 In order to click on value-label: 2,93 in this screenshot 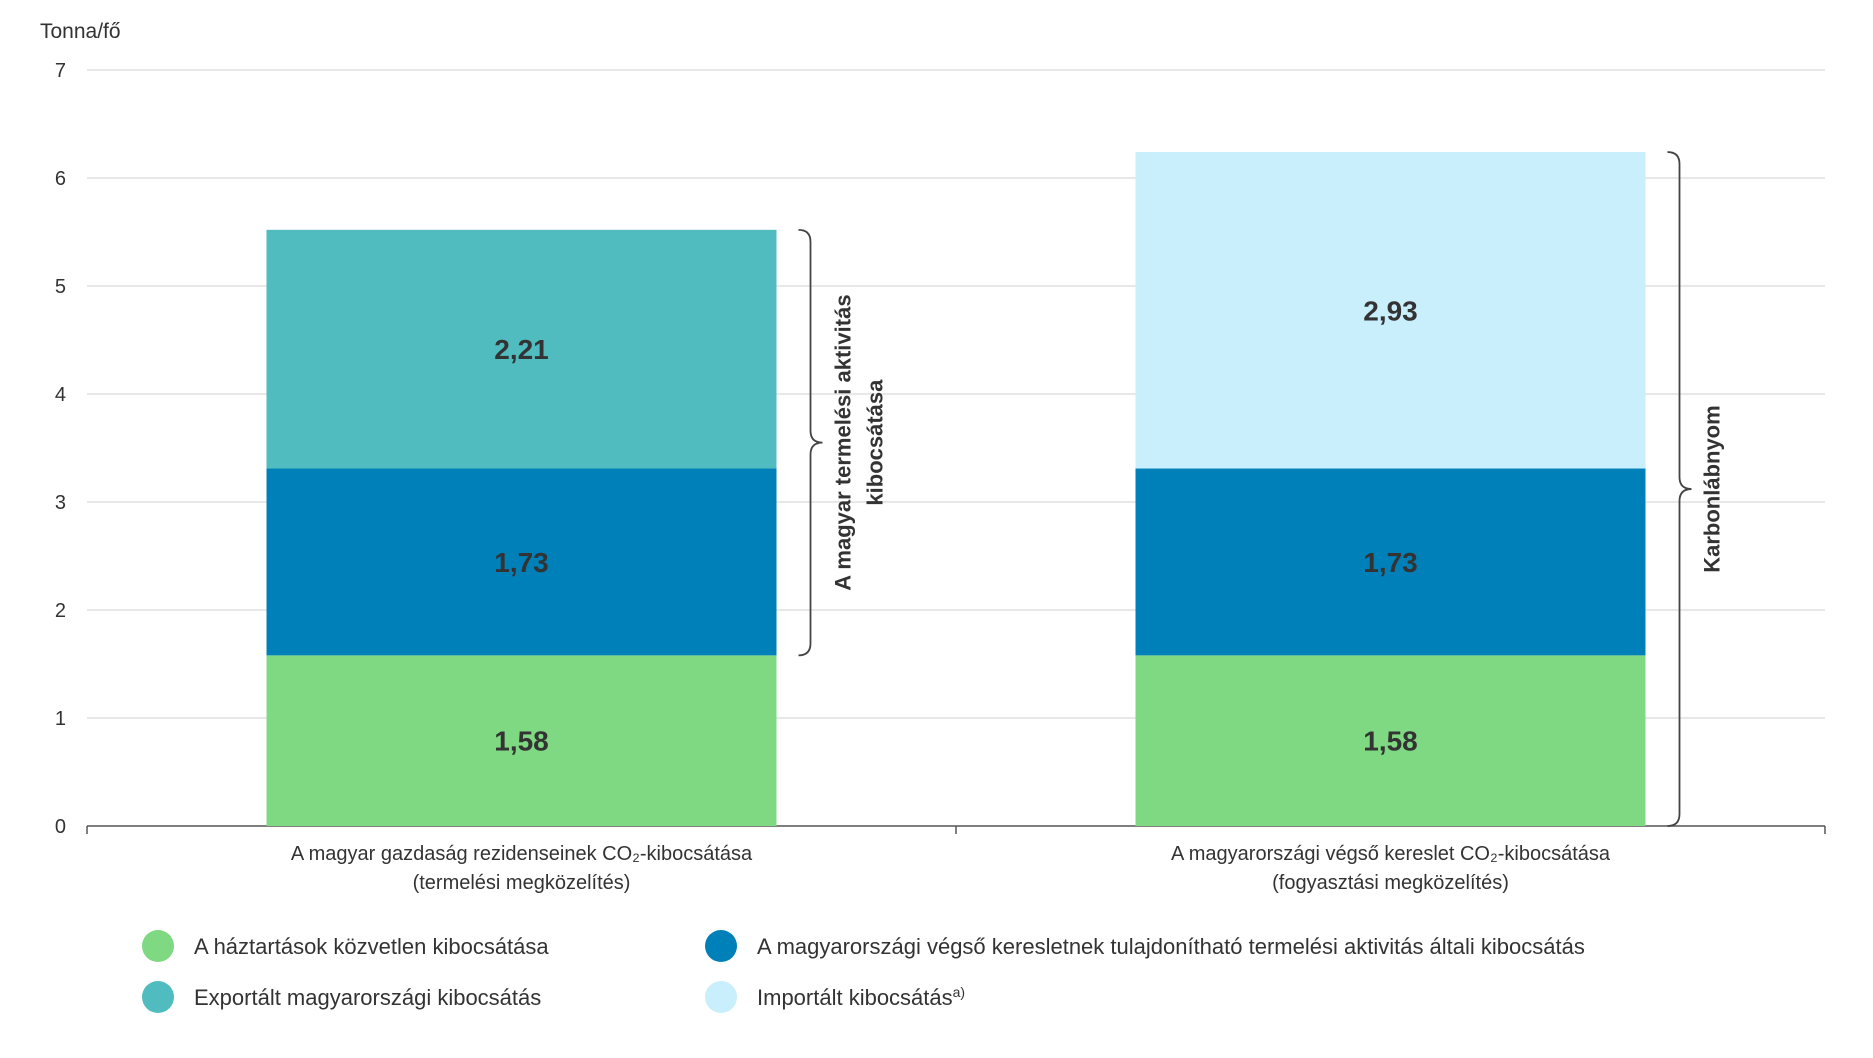, I will do `click(1390, 310)`.